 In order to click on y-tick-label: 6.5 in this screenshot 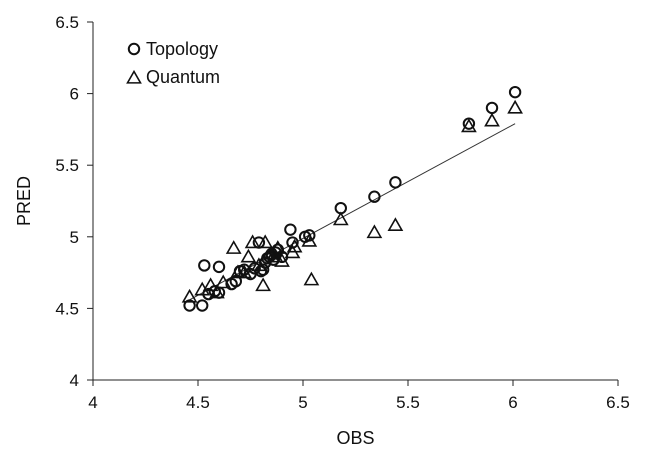, I will do `click(67, 22)`.